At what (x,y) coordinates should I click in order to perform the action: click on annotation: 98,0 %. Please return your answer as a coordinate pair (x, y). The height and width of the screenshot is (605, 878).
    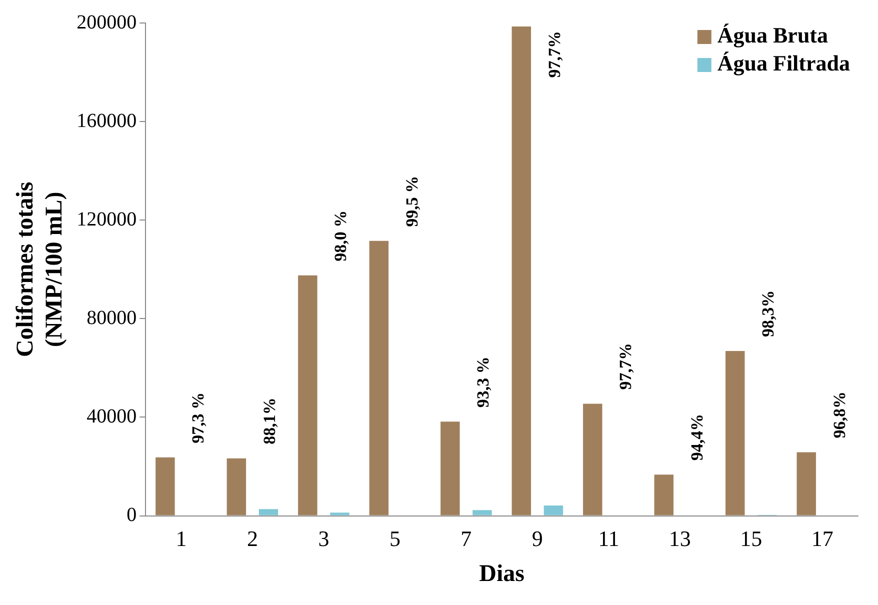
    Looking at the image, I should click on (340, 236).